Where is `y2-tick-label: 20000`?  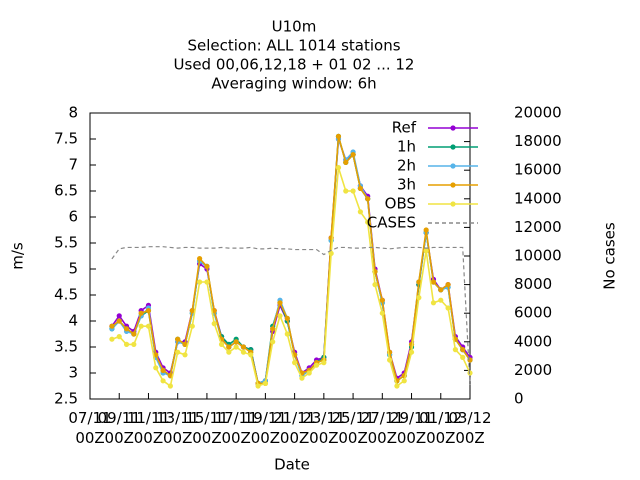
y2-tick-label: 20000 is located at coordinates (538, 113).